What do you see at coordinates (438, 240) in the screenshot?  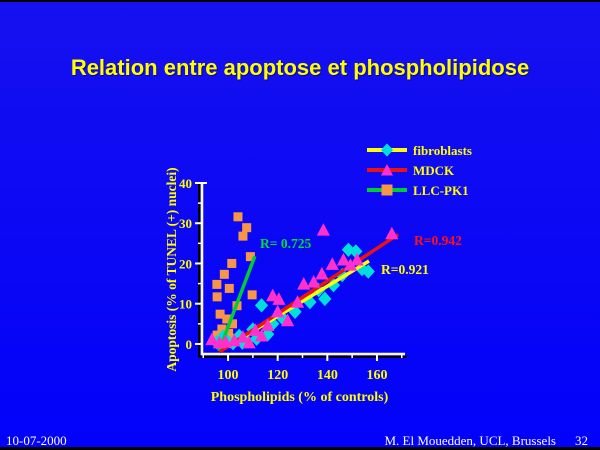 I see `r-value-label: R=0.942` at bounding box center [438, 240].